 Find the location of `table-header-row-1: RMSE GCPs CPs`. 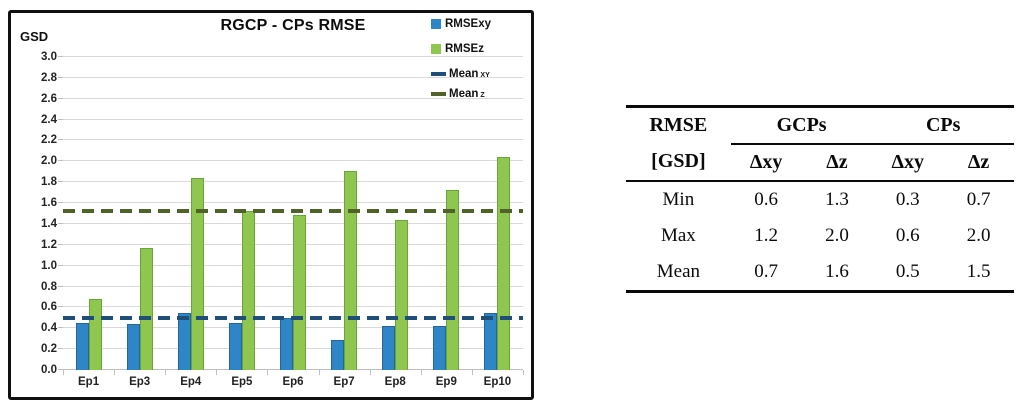

table-header-row-1: RMSE GCPs CPs is located at coordinates (820, 125).